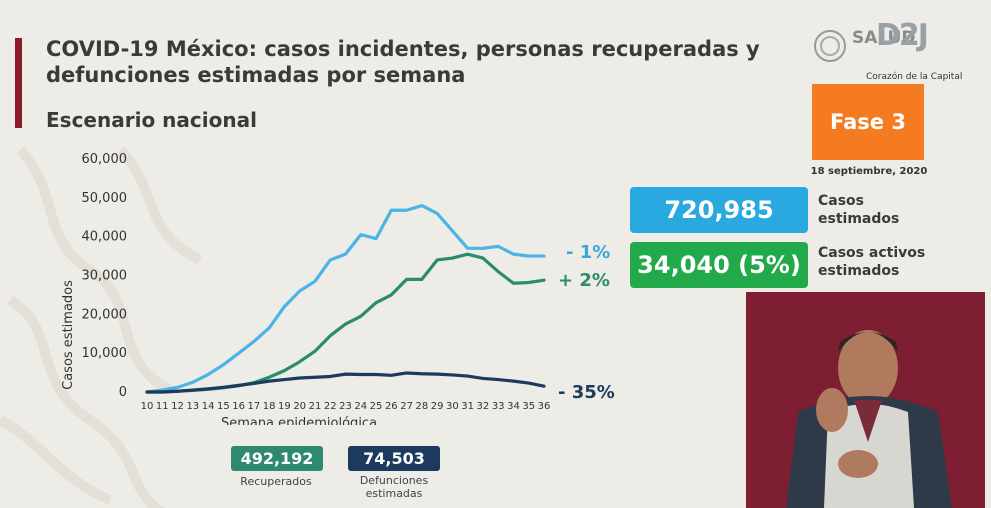 The height and width of the screenshot is (508, 991). I want to click on chart-subtitle: Escenario nacional, so click(151, 120).